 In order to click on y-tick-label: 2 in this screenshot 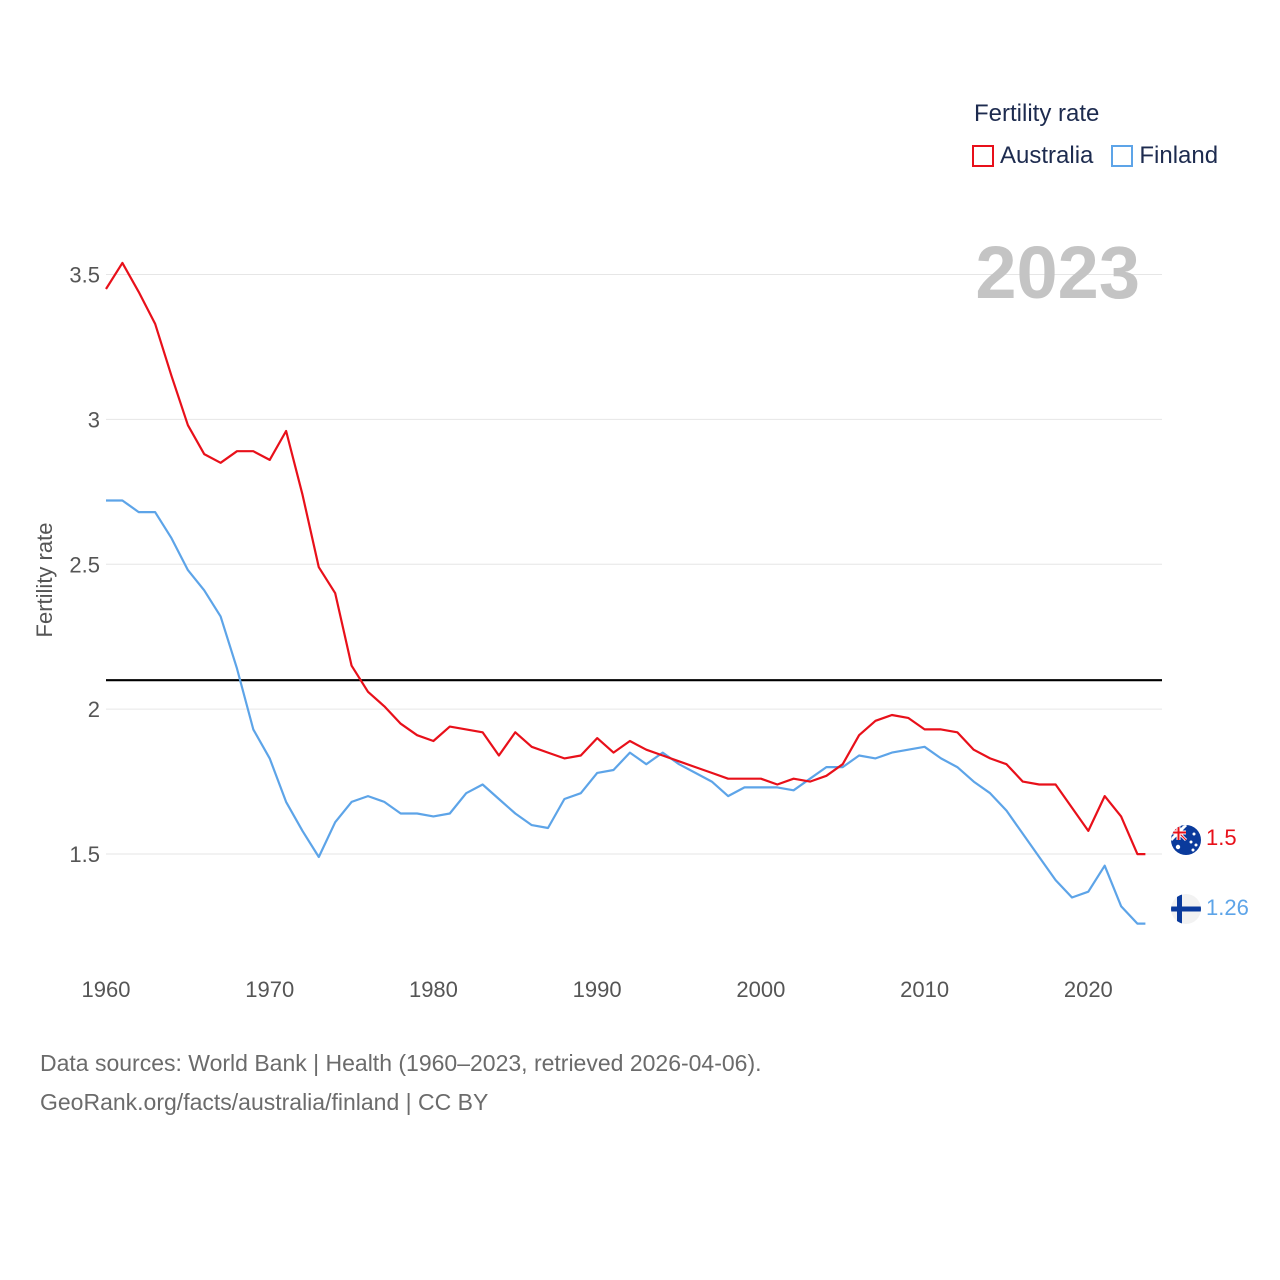, I will do `click(94, 709)`.